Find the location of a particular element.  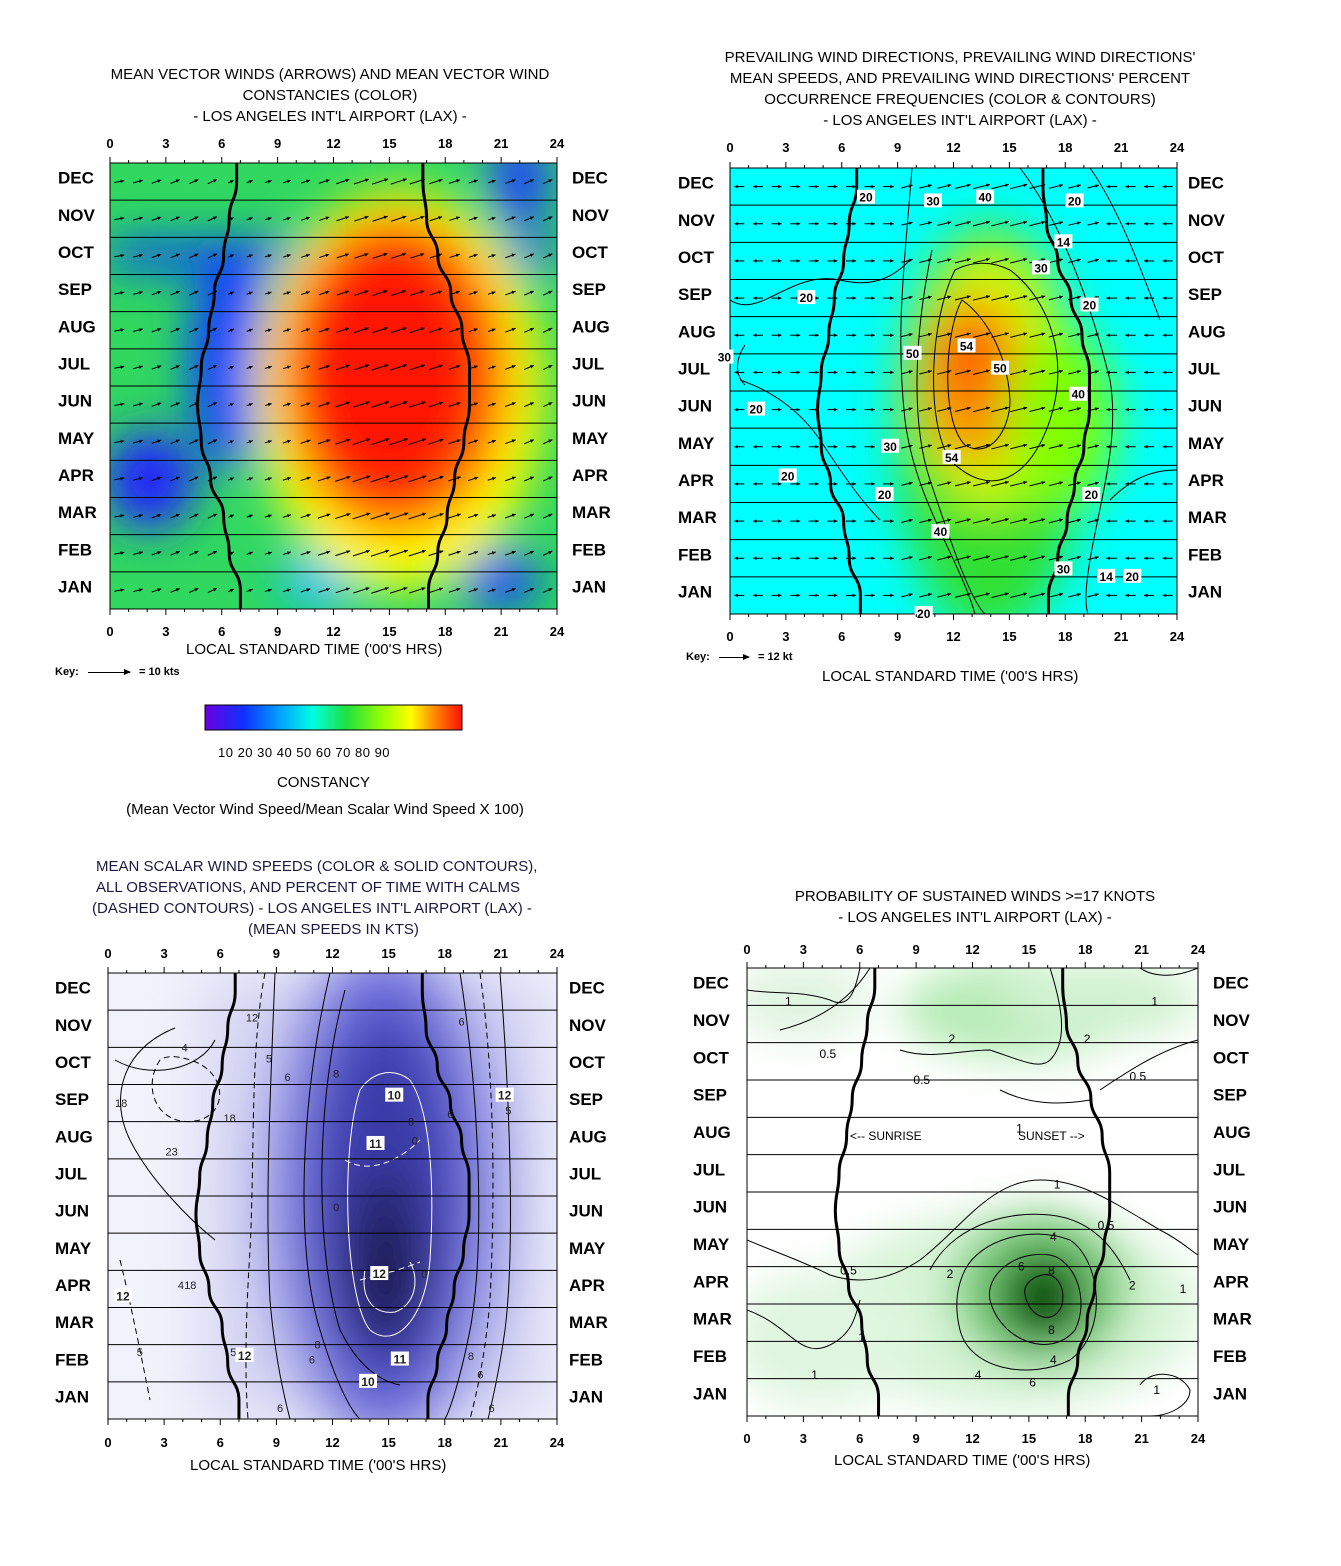

month-label-left: NOV is located at coordinates (712, 1020).